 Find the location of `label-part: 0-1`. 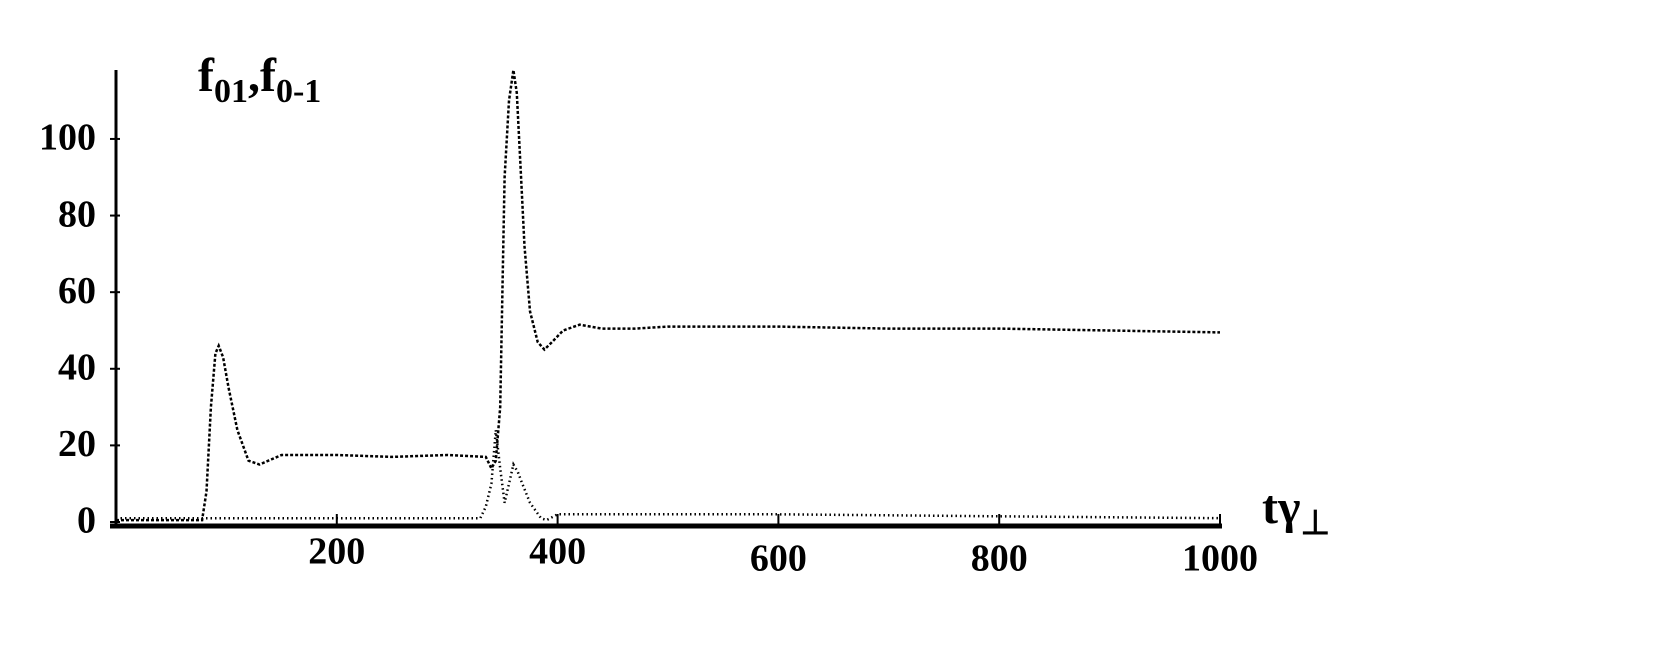

label-part: 0-1 is located at coordinates (298, 91).